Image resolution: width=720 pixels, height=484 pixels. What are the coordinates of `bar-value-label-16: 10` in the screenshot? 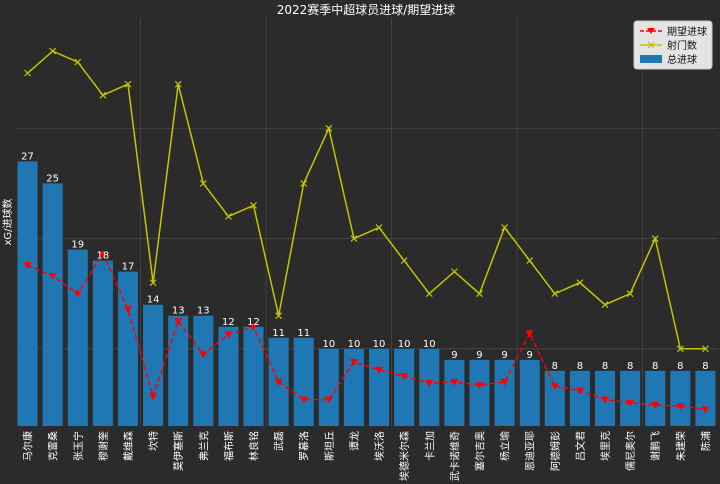 It's located at (429, 344).